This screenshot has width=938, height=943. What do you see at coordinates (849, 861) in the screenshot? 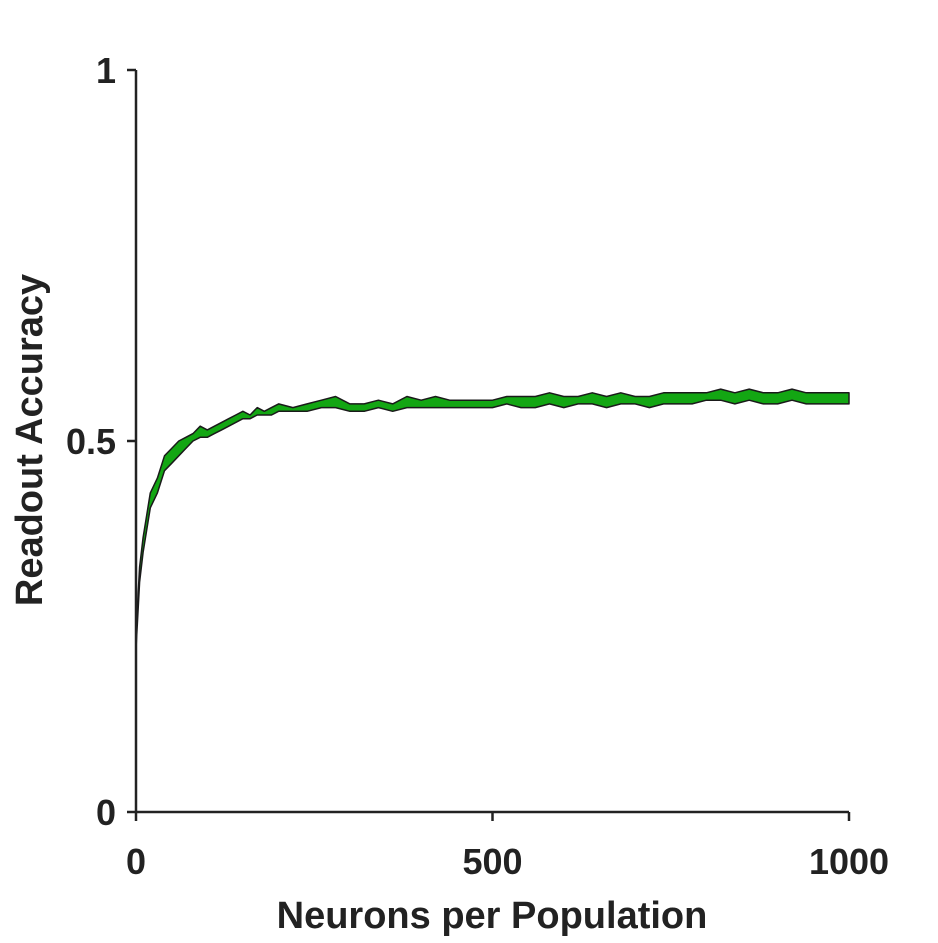
I see `x-tick-label: 1000` at bounding box center [849, 861].